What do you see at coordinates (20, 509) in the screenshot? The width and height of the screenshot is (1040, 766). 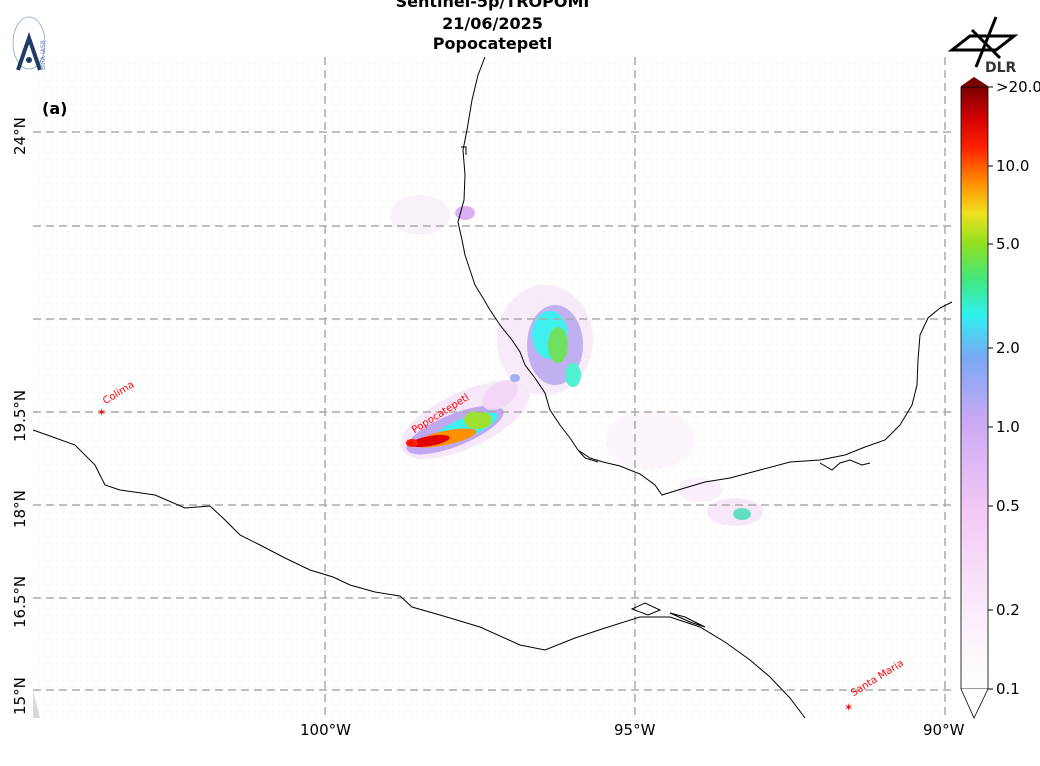 I see `lat-tick-18: 18°N` at bounding box center [20, 509].